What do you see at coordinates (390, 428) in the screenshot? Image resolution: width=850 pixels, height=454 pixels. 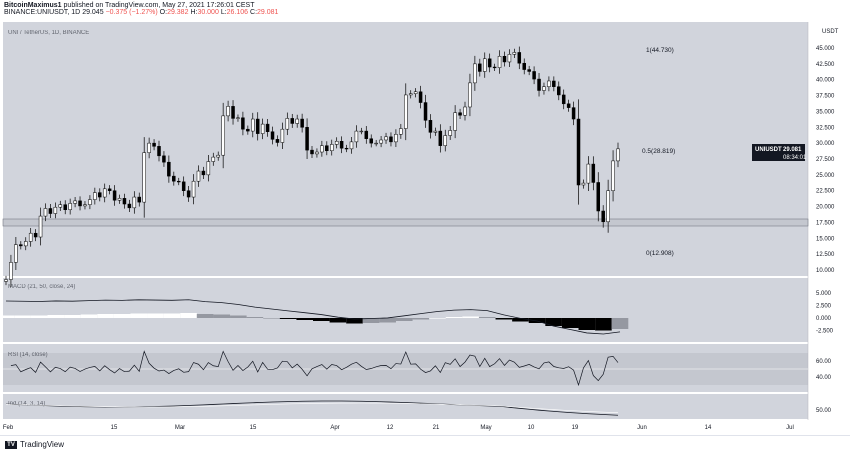 I see `time-tick-label: 12` at bounding box center [390, 428].